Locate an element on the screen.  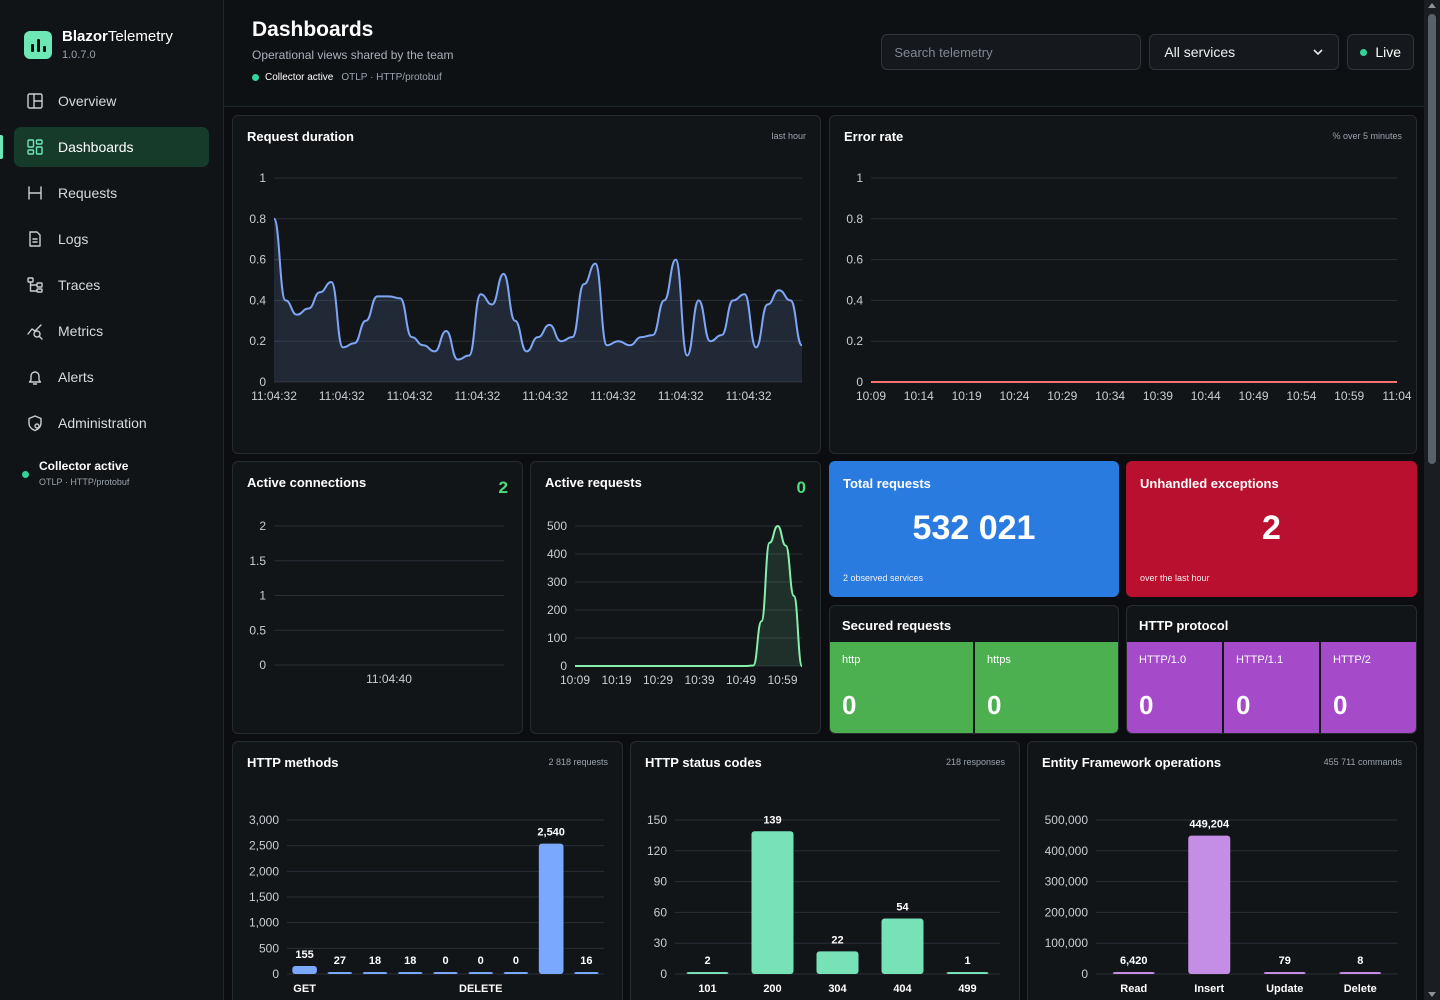
series-area is located at coordinates (538, 300).